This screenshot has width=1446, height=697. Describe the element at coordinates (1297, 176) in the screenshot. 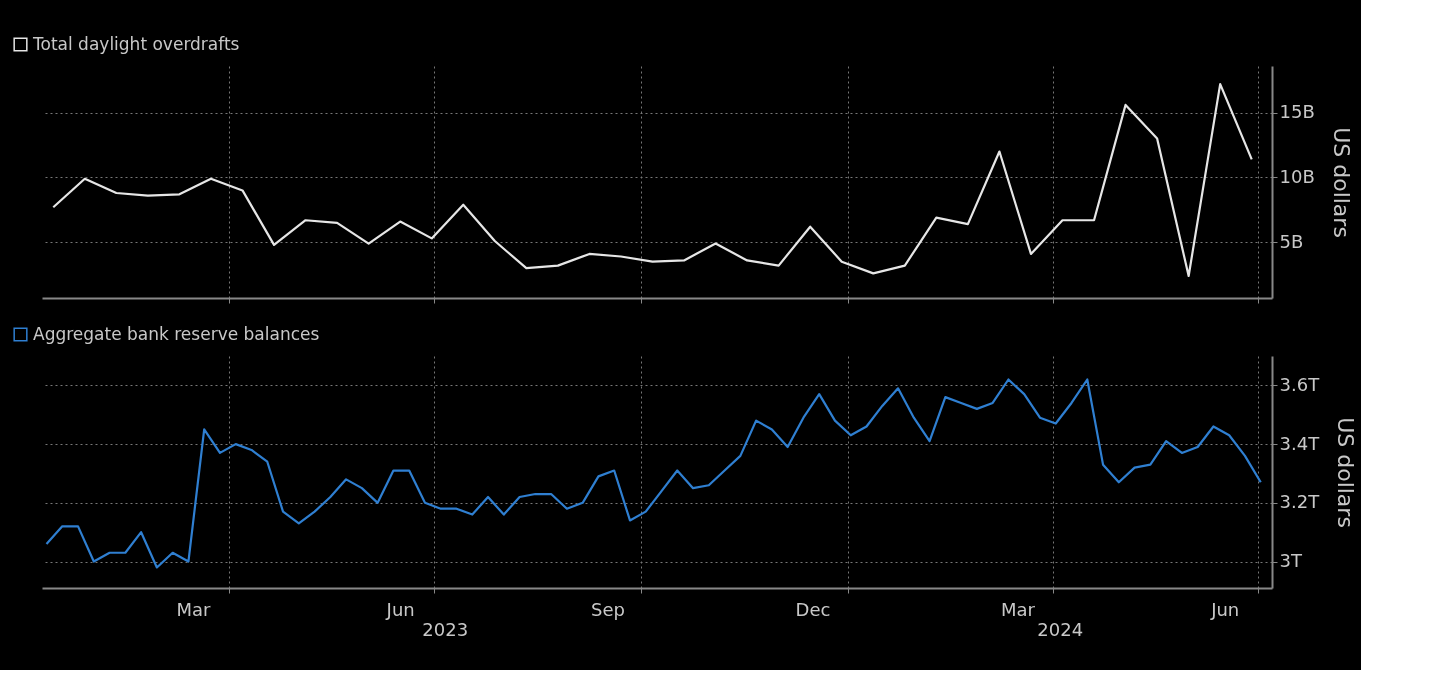

I see `y-tick-label: 10B` at that location.